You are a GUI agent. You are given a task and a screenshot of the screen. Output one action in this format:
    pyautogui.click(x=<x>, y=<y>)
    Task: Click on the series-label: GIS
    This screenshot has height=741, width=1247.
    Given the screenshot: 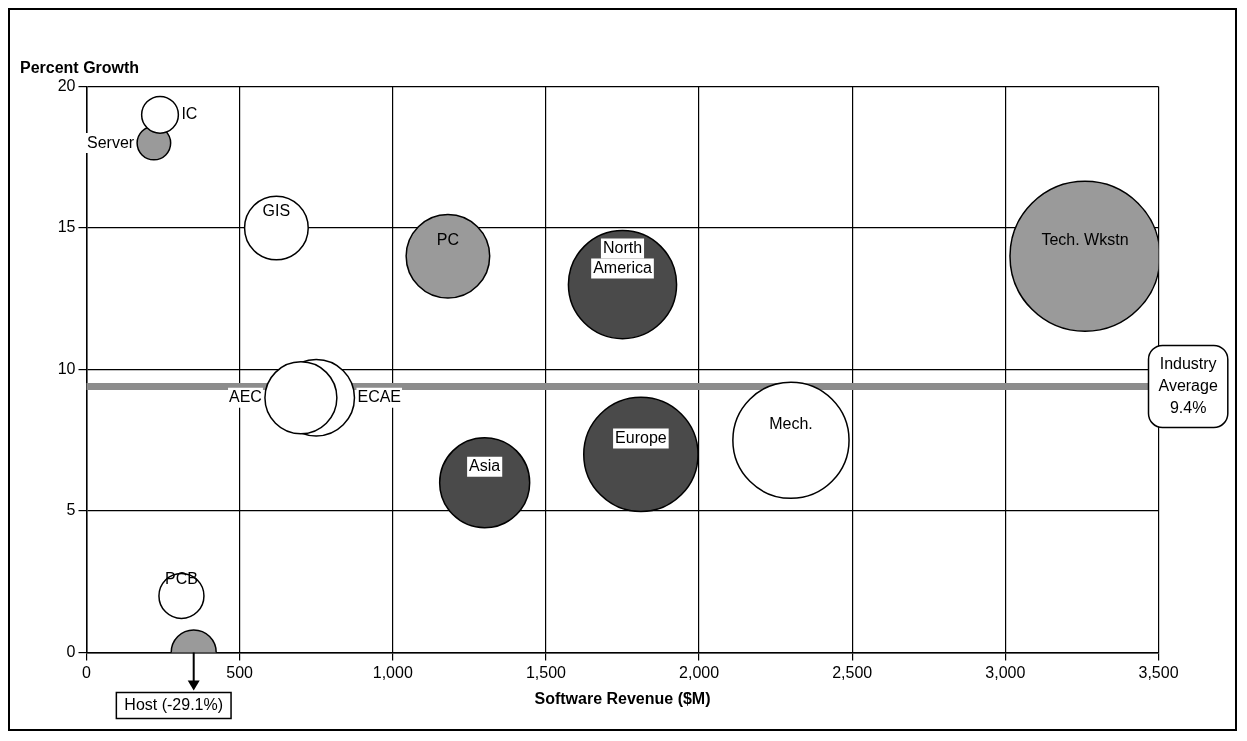 What is the action you would take?
    pyautogui.click(x=276, y=211)
    